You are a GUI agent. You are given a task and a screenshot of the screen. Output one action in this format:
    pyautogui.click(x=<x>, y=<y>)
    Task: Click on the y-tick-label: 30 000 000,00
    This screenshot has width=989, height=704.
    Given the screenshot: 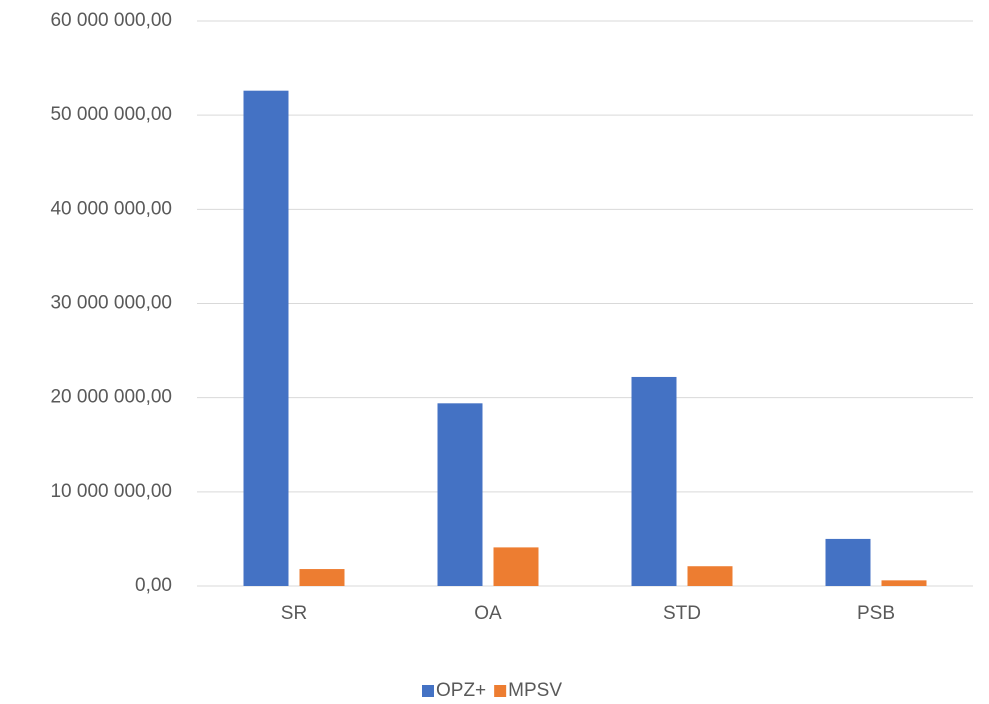 What is the action you would take?
    pyautogui.click(x=111, y=303)
    